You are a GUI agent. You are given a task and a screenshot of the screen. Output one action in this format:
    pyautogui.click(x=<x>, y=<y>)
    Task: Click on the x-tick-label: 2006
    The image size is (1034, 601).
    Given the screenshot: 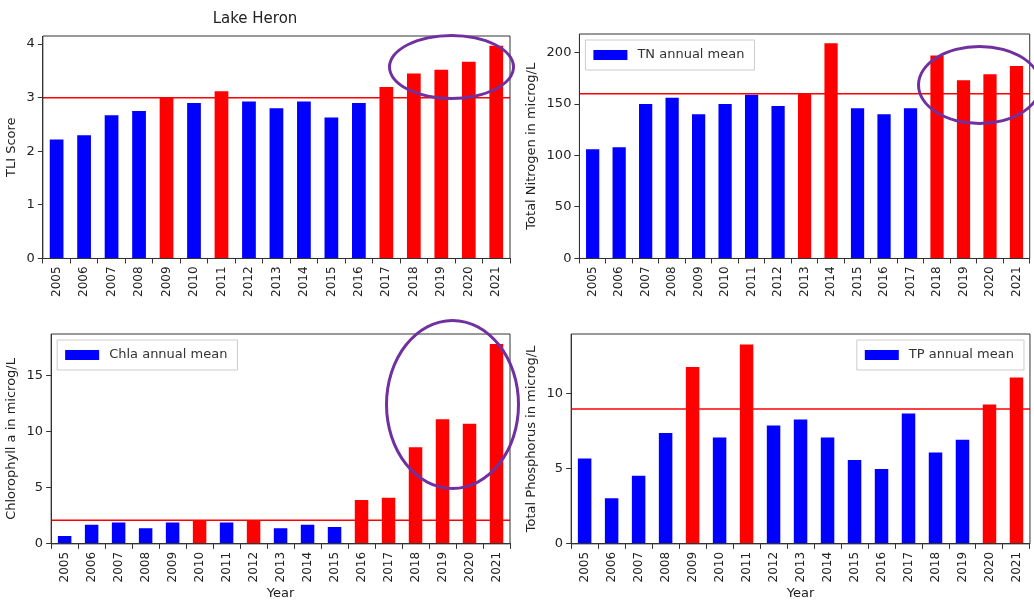 What is the action you would take?
    pyautogui.click(x=610, y=567)
    